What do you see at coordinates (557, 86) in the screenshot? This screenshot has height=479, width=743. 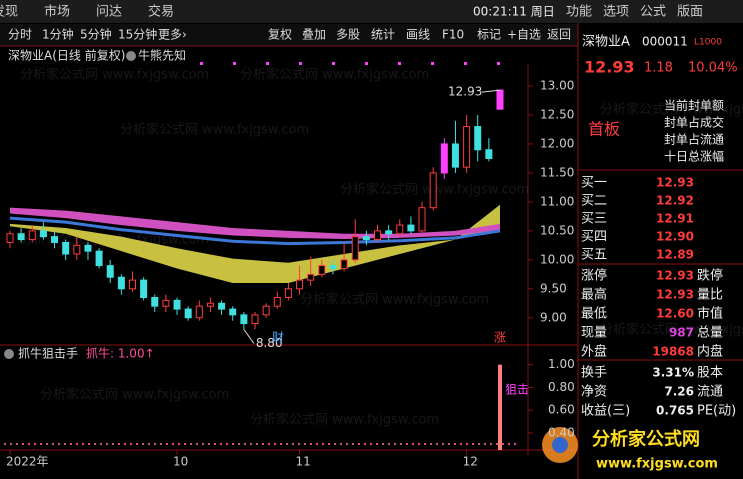 I see `y-tick-label: 13.00` at bounding box center [557, 86].